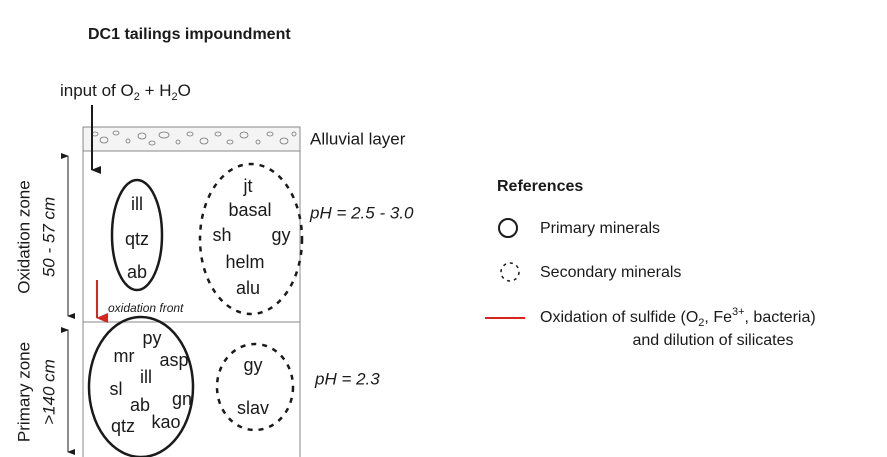  Describe the element at coordinates (244, 262) in the screenshot. I see `mineral: helm` at that location.